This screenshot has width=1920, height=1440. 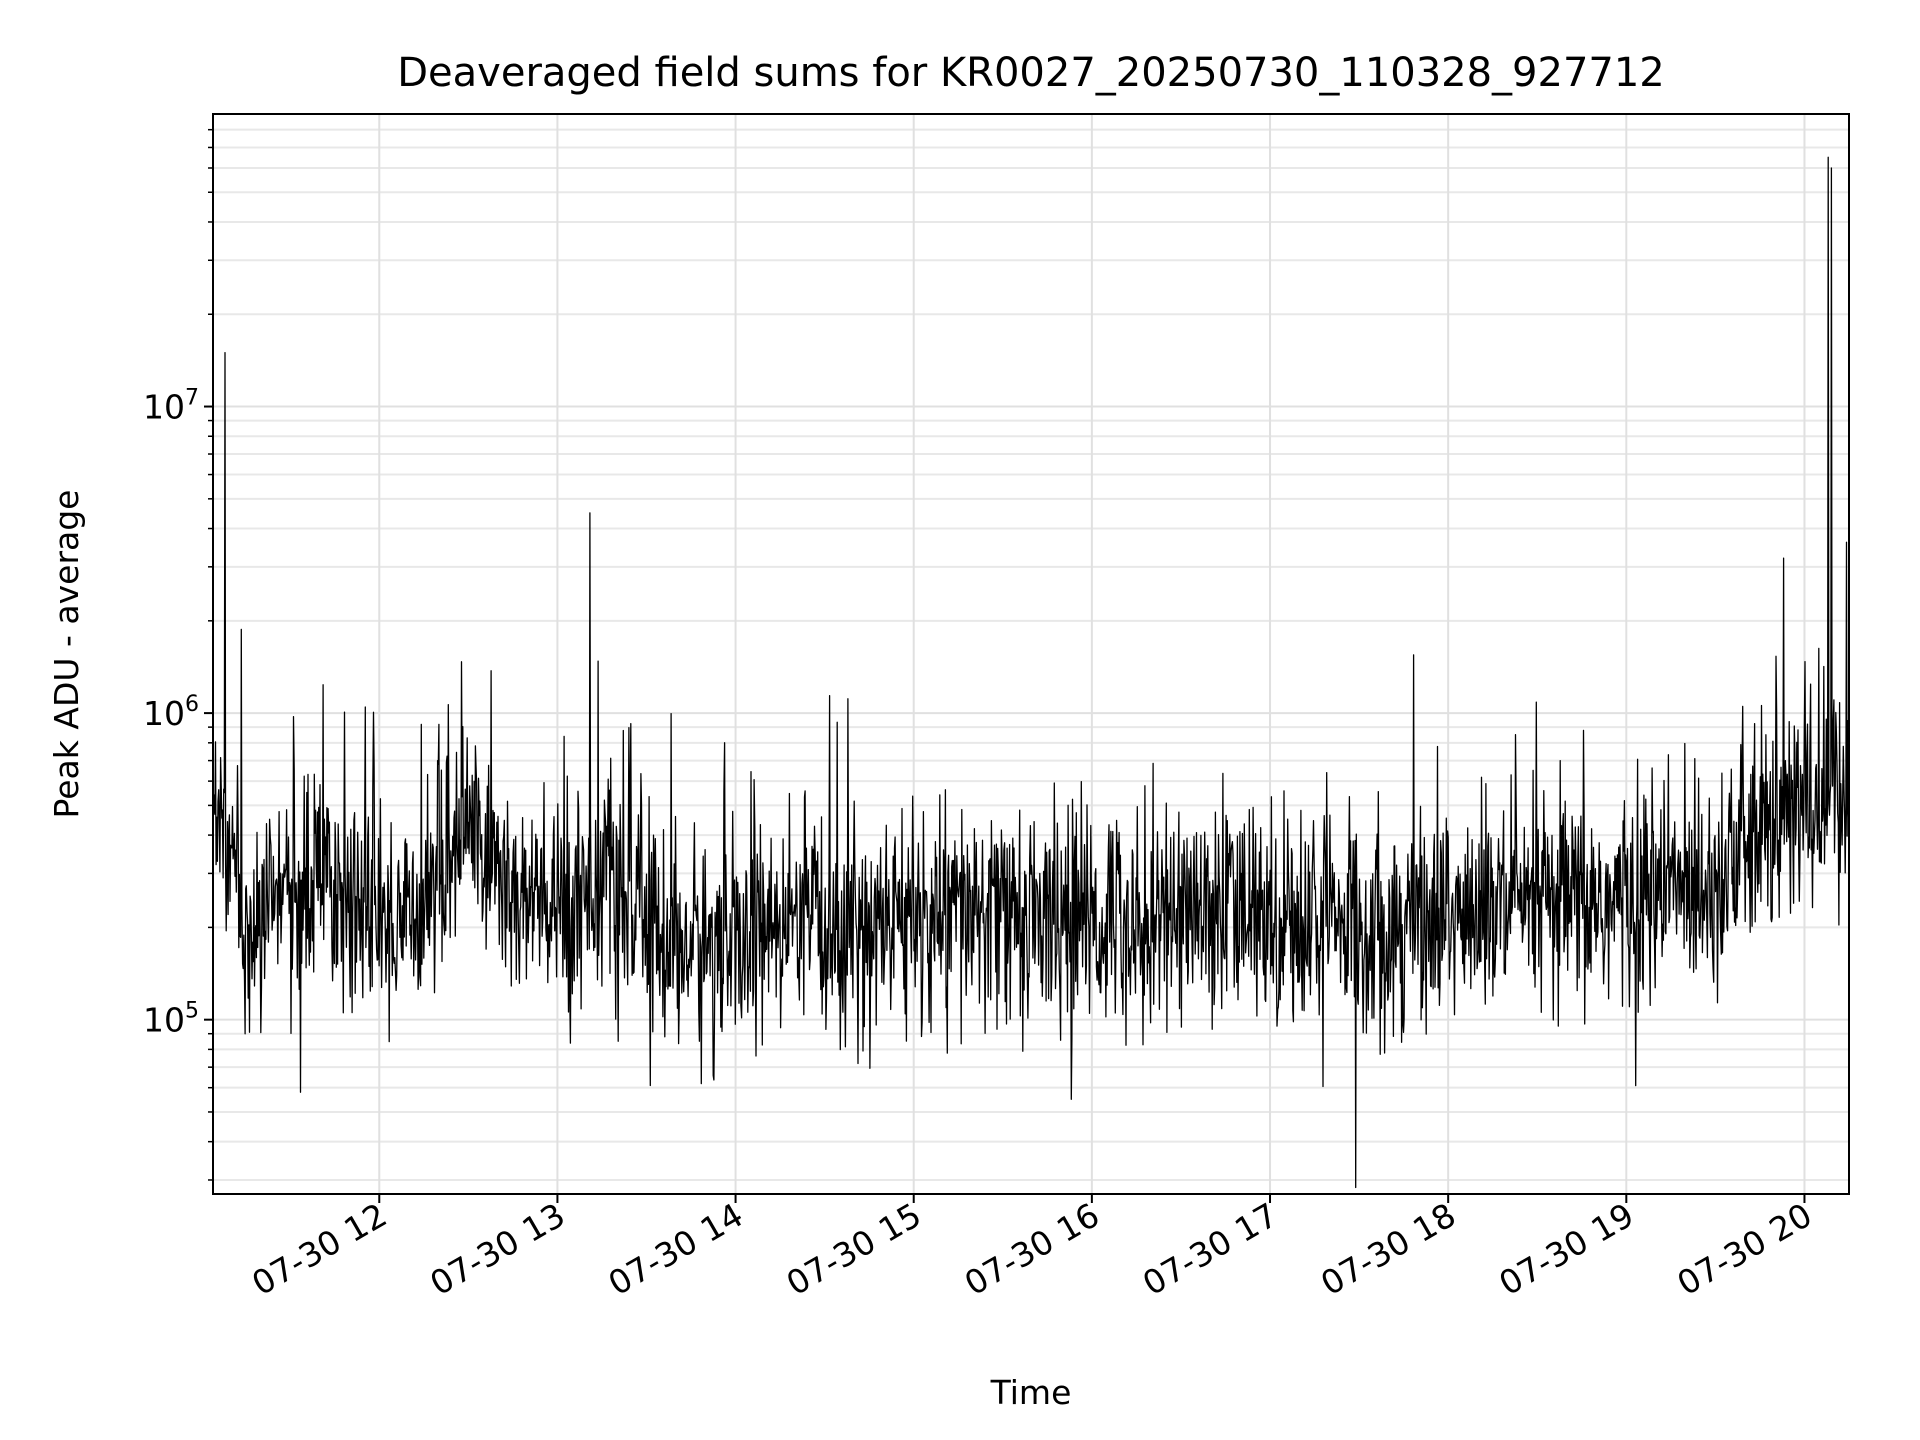 I want to click on y-tick-label: 10⁶, so click(x=171, y=712).